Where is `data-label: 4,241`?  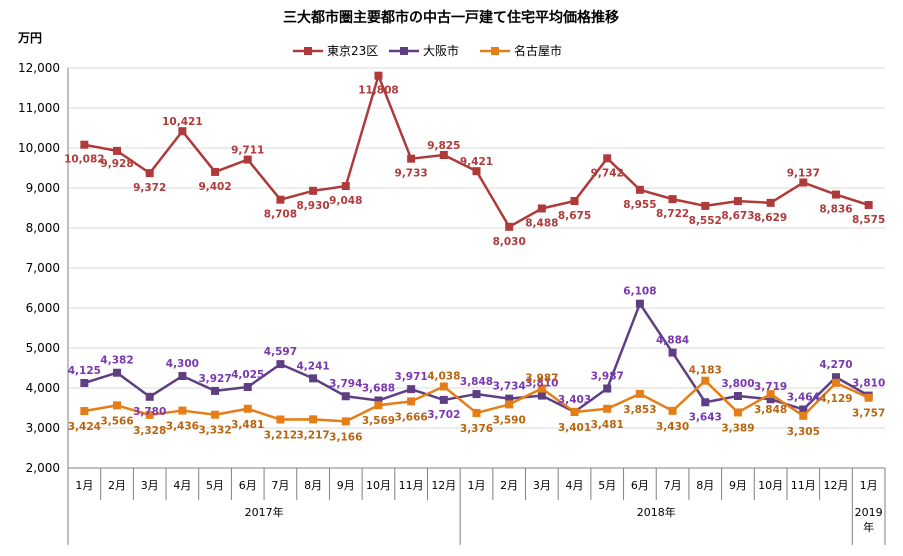 data-label: 4,241 is located at coordinates (312, 366).